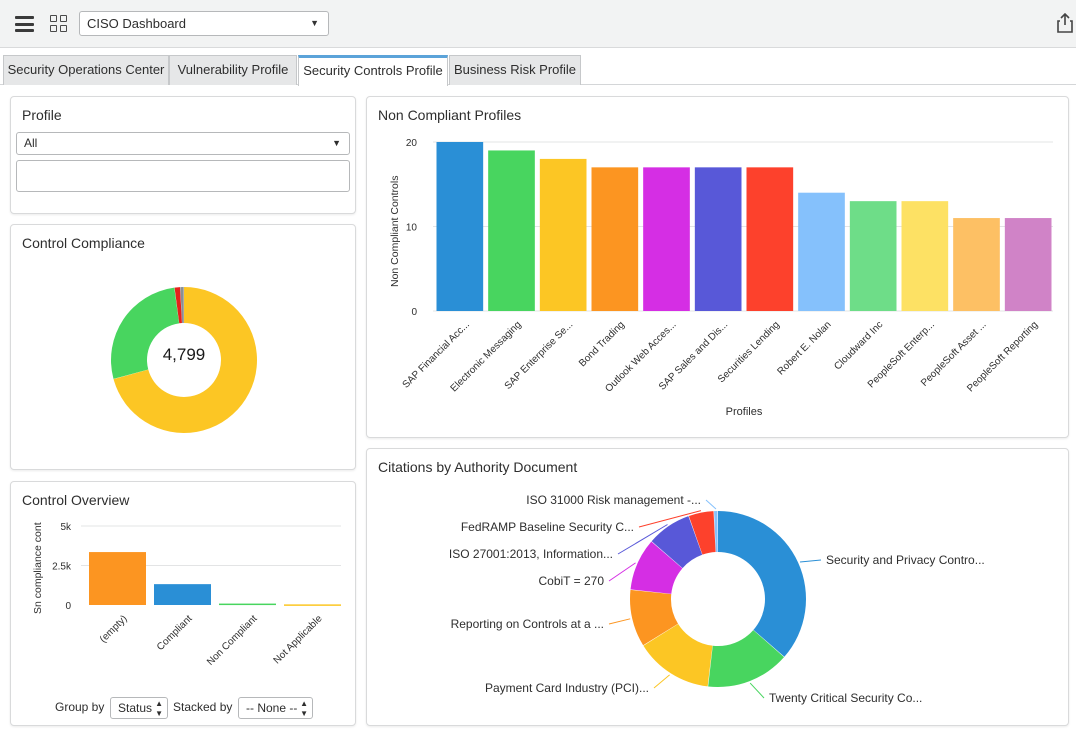 The image size is (1076, 733). I want to click on dashboard-select: CISO Dashboard ▼, so click(204, 23).